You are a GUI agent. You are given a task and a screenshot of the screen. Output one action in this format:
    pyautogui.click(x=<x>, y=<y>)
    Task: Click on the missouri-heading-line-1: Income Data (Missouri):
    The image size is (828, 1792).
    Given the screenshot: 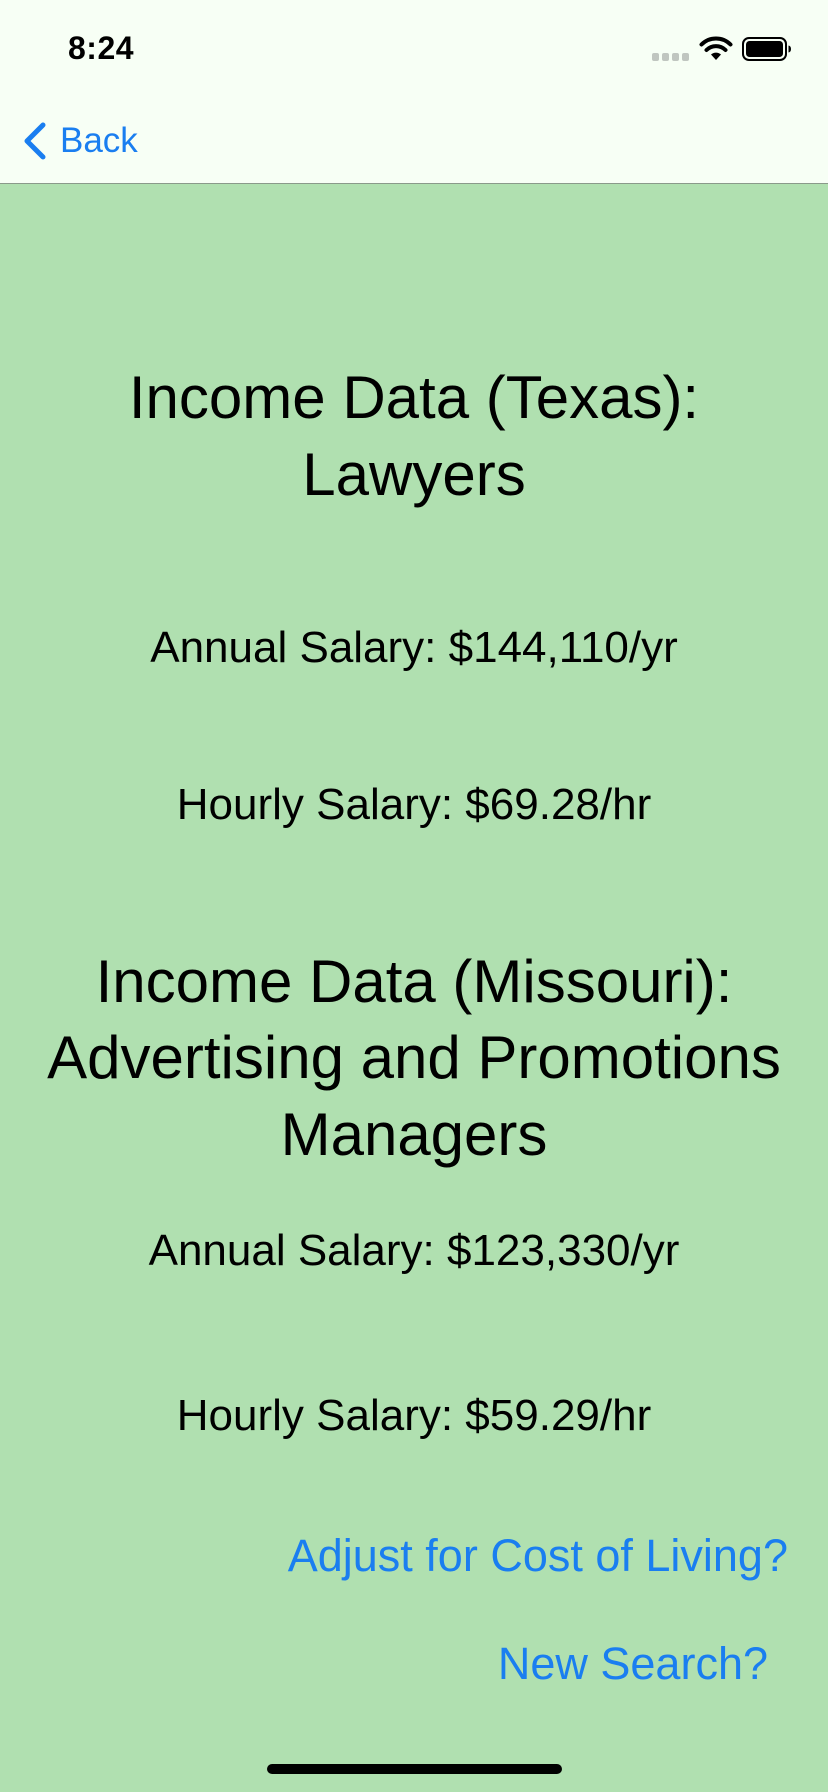 What is the action you would take?
    pyautogui.click(x=414, y=981)
    